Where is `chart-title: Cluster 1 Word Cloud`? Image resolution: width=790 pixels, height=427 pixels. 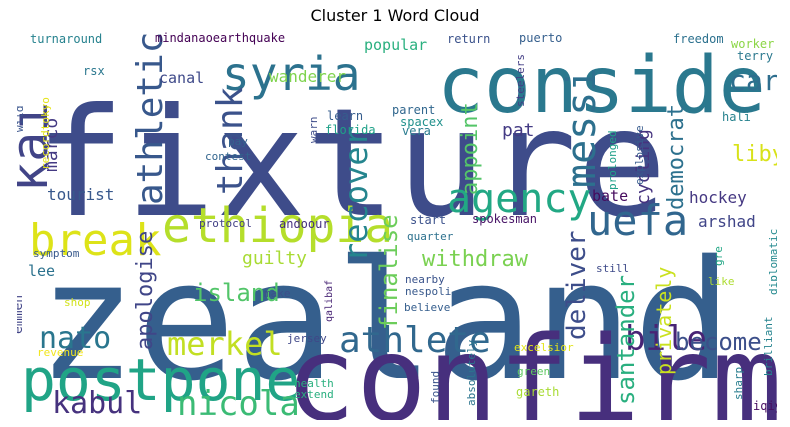
chart-title: Cluster 1 Word Cloud is located at coordinates (395, 15).